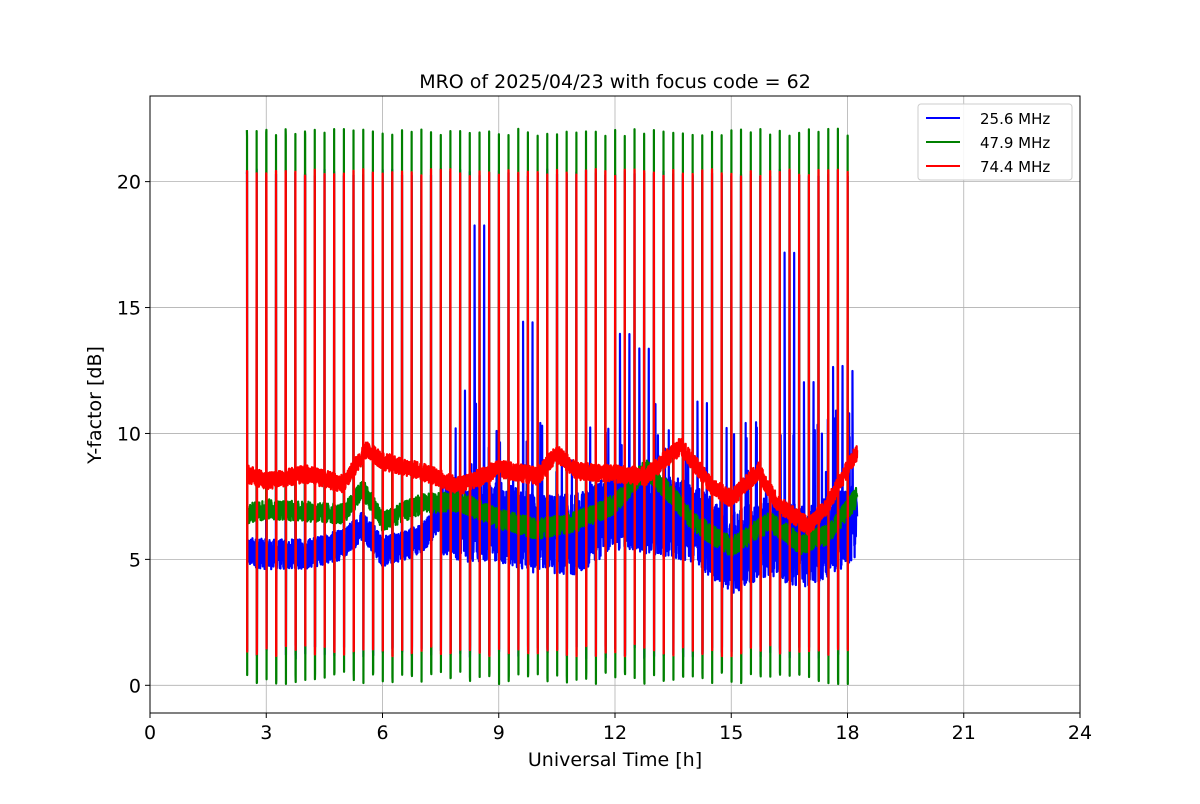 This screenshot has width=1200, height=804. Describe the element at coordinates (847, 733) in the screenshot. I see `x-tick-label: 18` at that location.